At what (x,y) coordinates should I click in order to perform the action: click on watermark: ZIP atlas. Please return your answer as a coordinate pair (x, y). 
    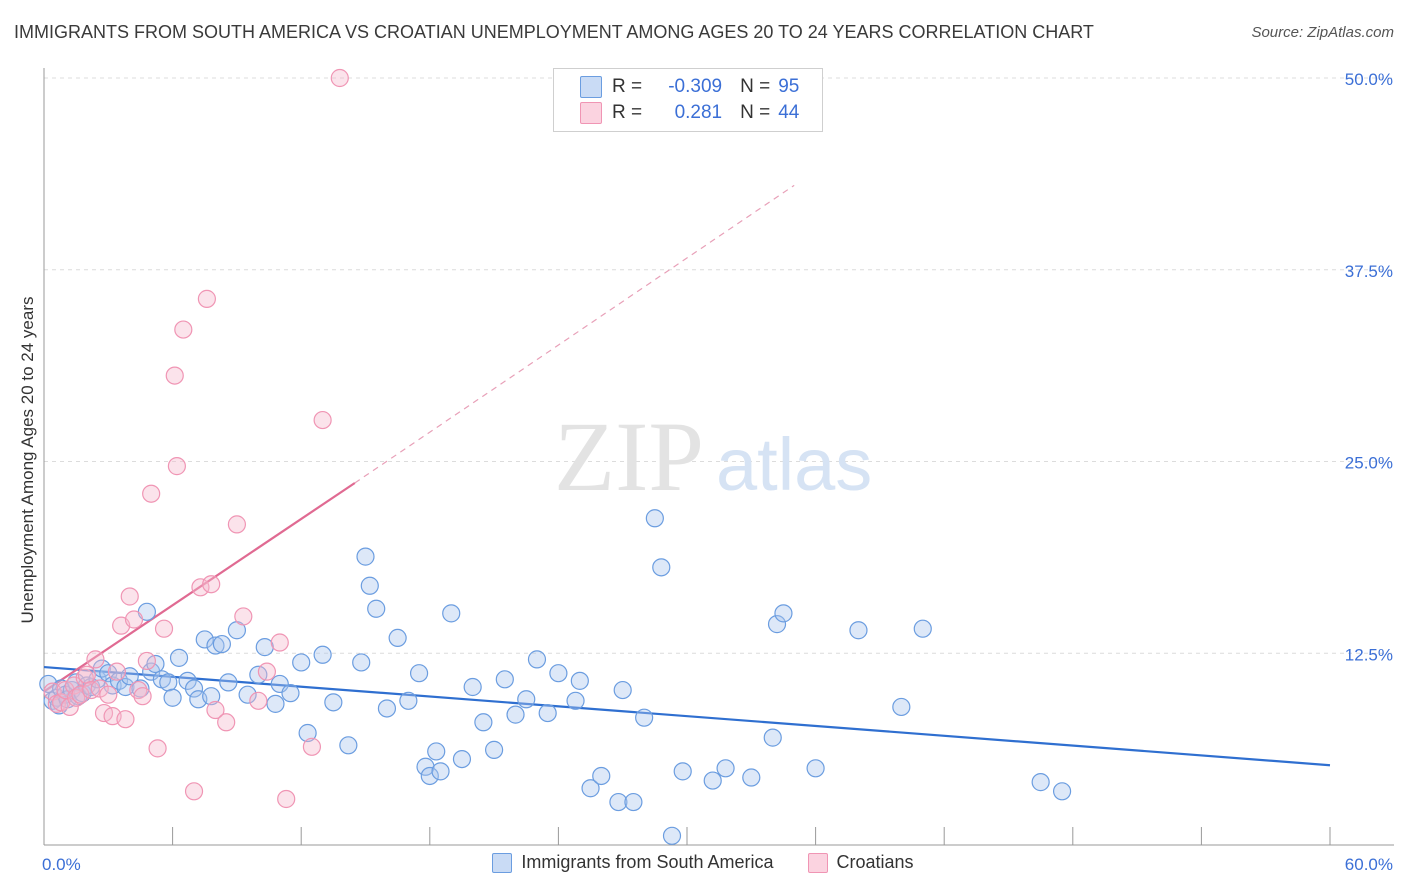
    Looking at the image, I should click on (713, 456).